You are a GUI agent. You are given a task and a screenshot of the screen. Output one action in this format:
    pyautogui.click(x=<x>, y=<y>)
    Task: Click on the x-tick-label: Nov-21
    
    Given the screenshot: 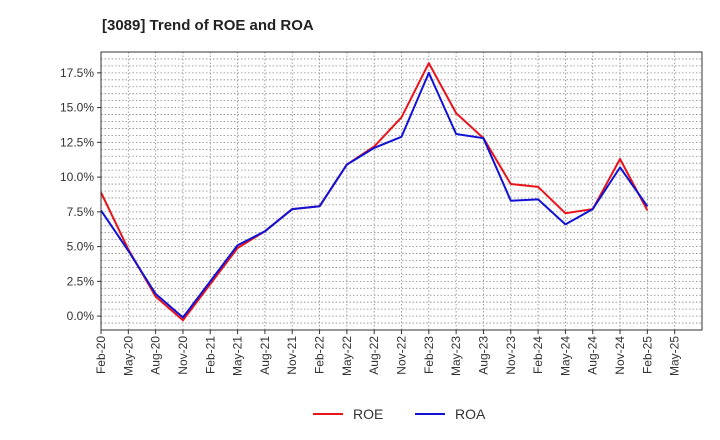 What is the action you would take?
    pyautogui.click(x=292, y=355)
    